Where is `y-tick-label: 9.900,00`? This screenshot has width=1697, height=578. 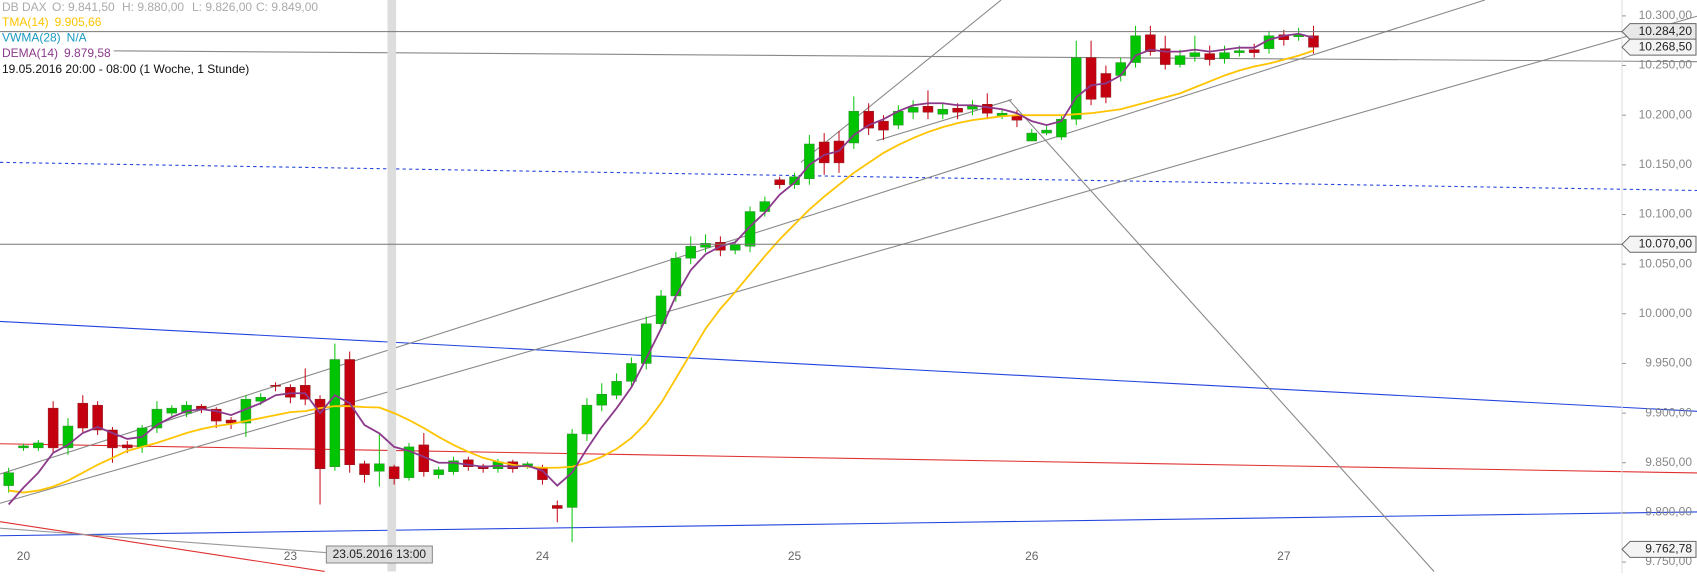
y-tick-label: 9.900,00 is located at coordinates (1668, 412).